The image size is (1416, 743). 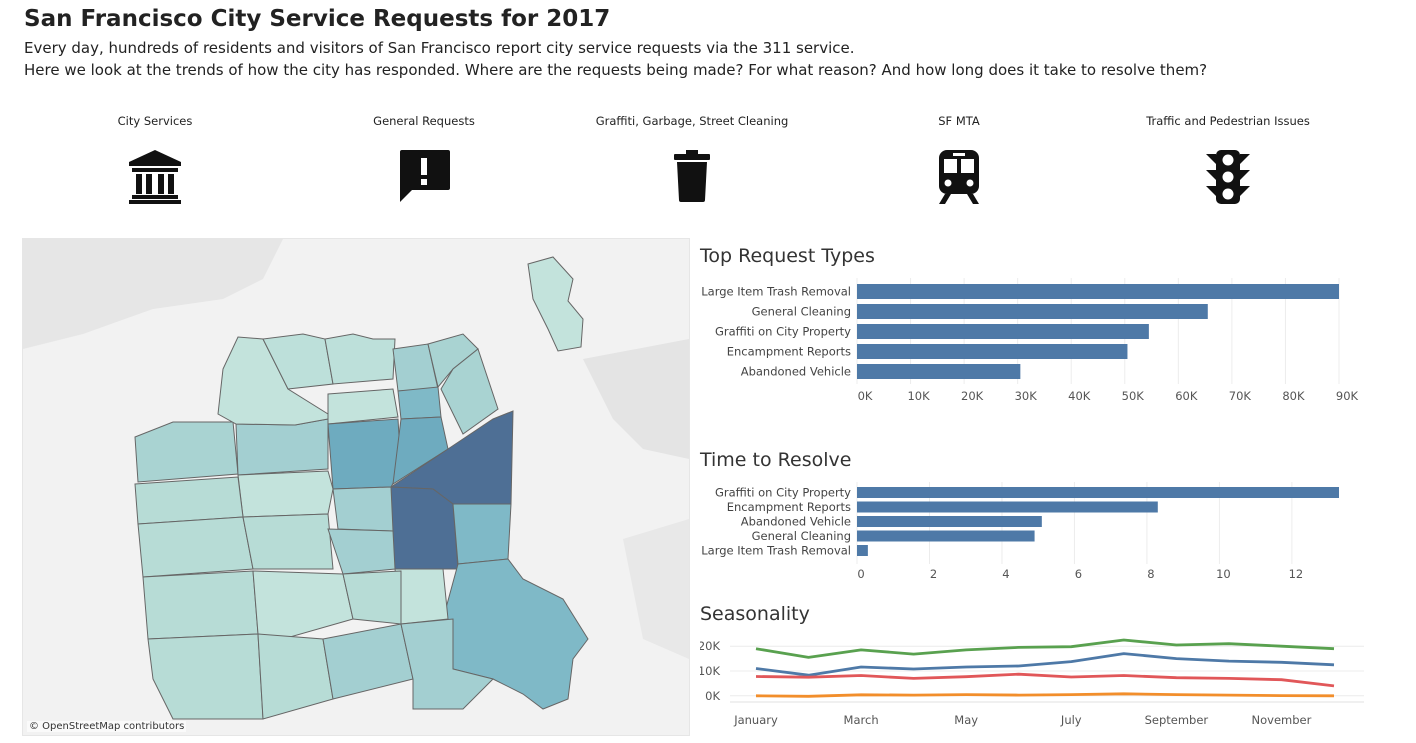 I want to click on district-lakeshore, so click(x=205, y=676).